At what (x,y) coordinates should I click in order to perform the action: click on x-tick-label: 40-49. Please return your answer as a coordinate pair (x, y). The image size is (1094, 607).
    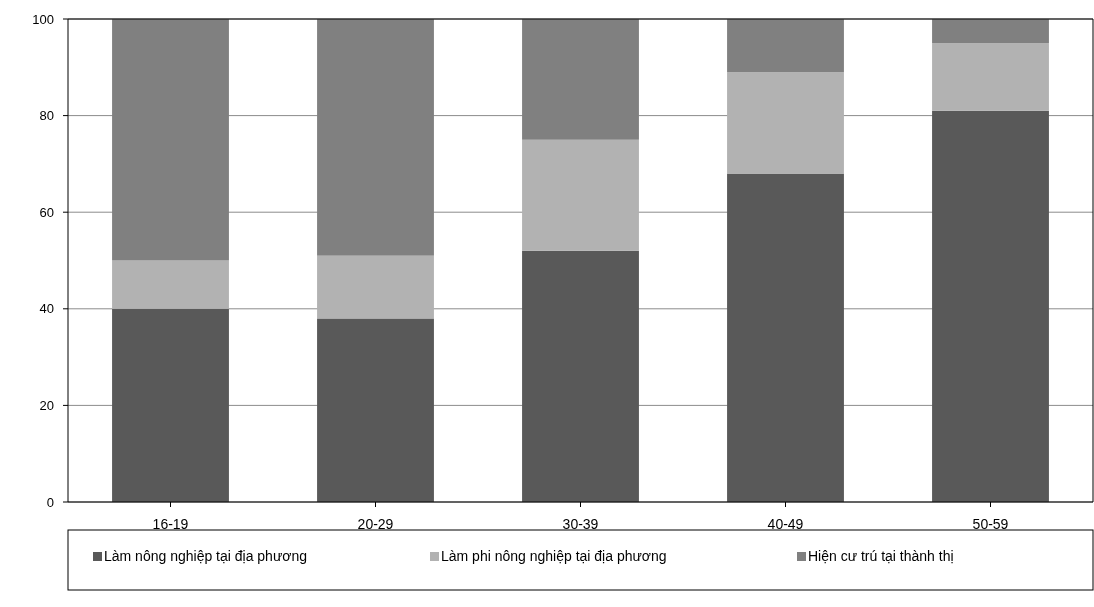
    Looking at the image, I should click on (785, 524).